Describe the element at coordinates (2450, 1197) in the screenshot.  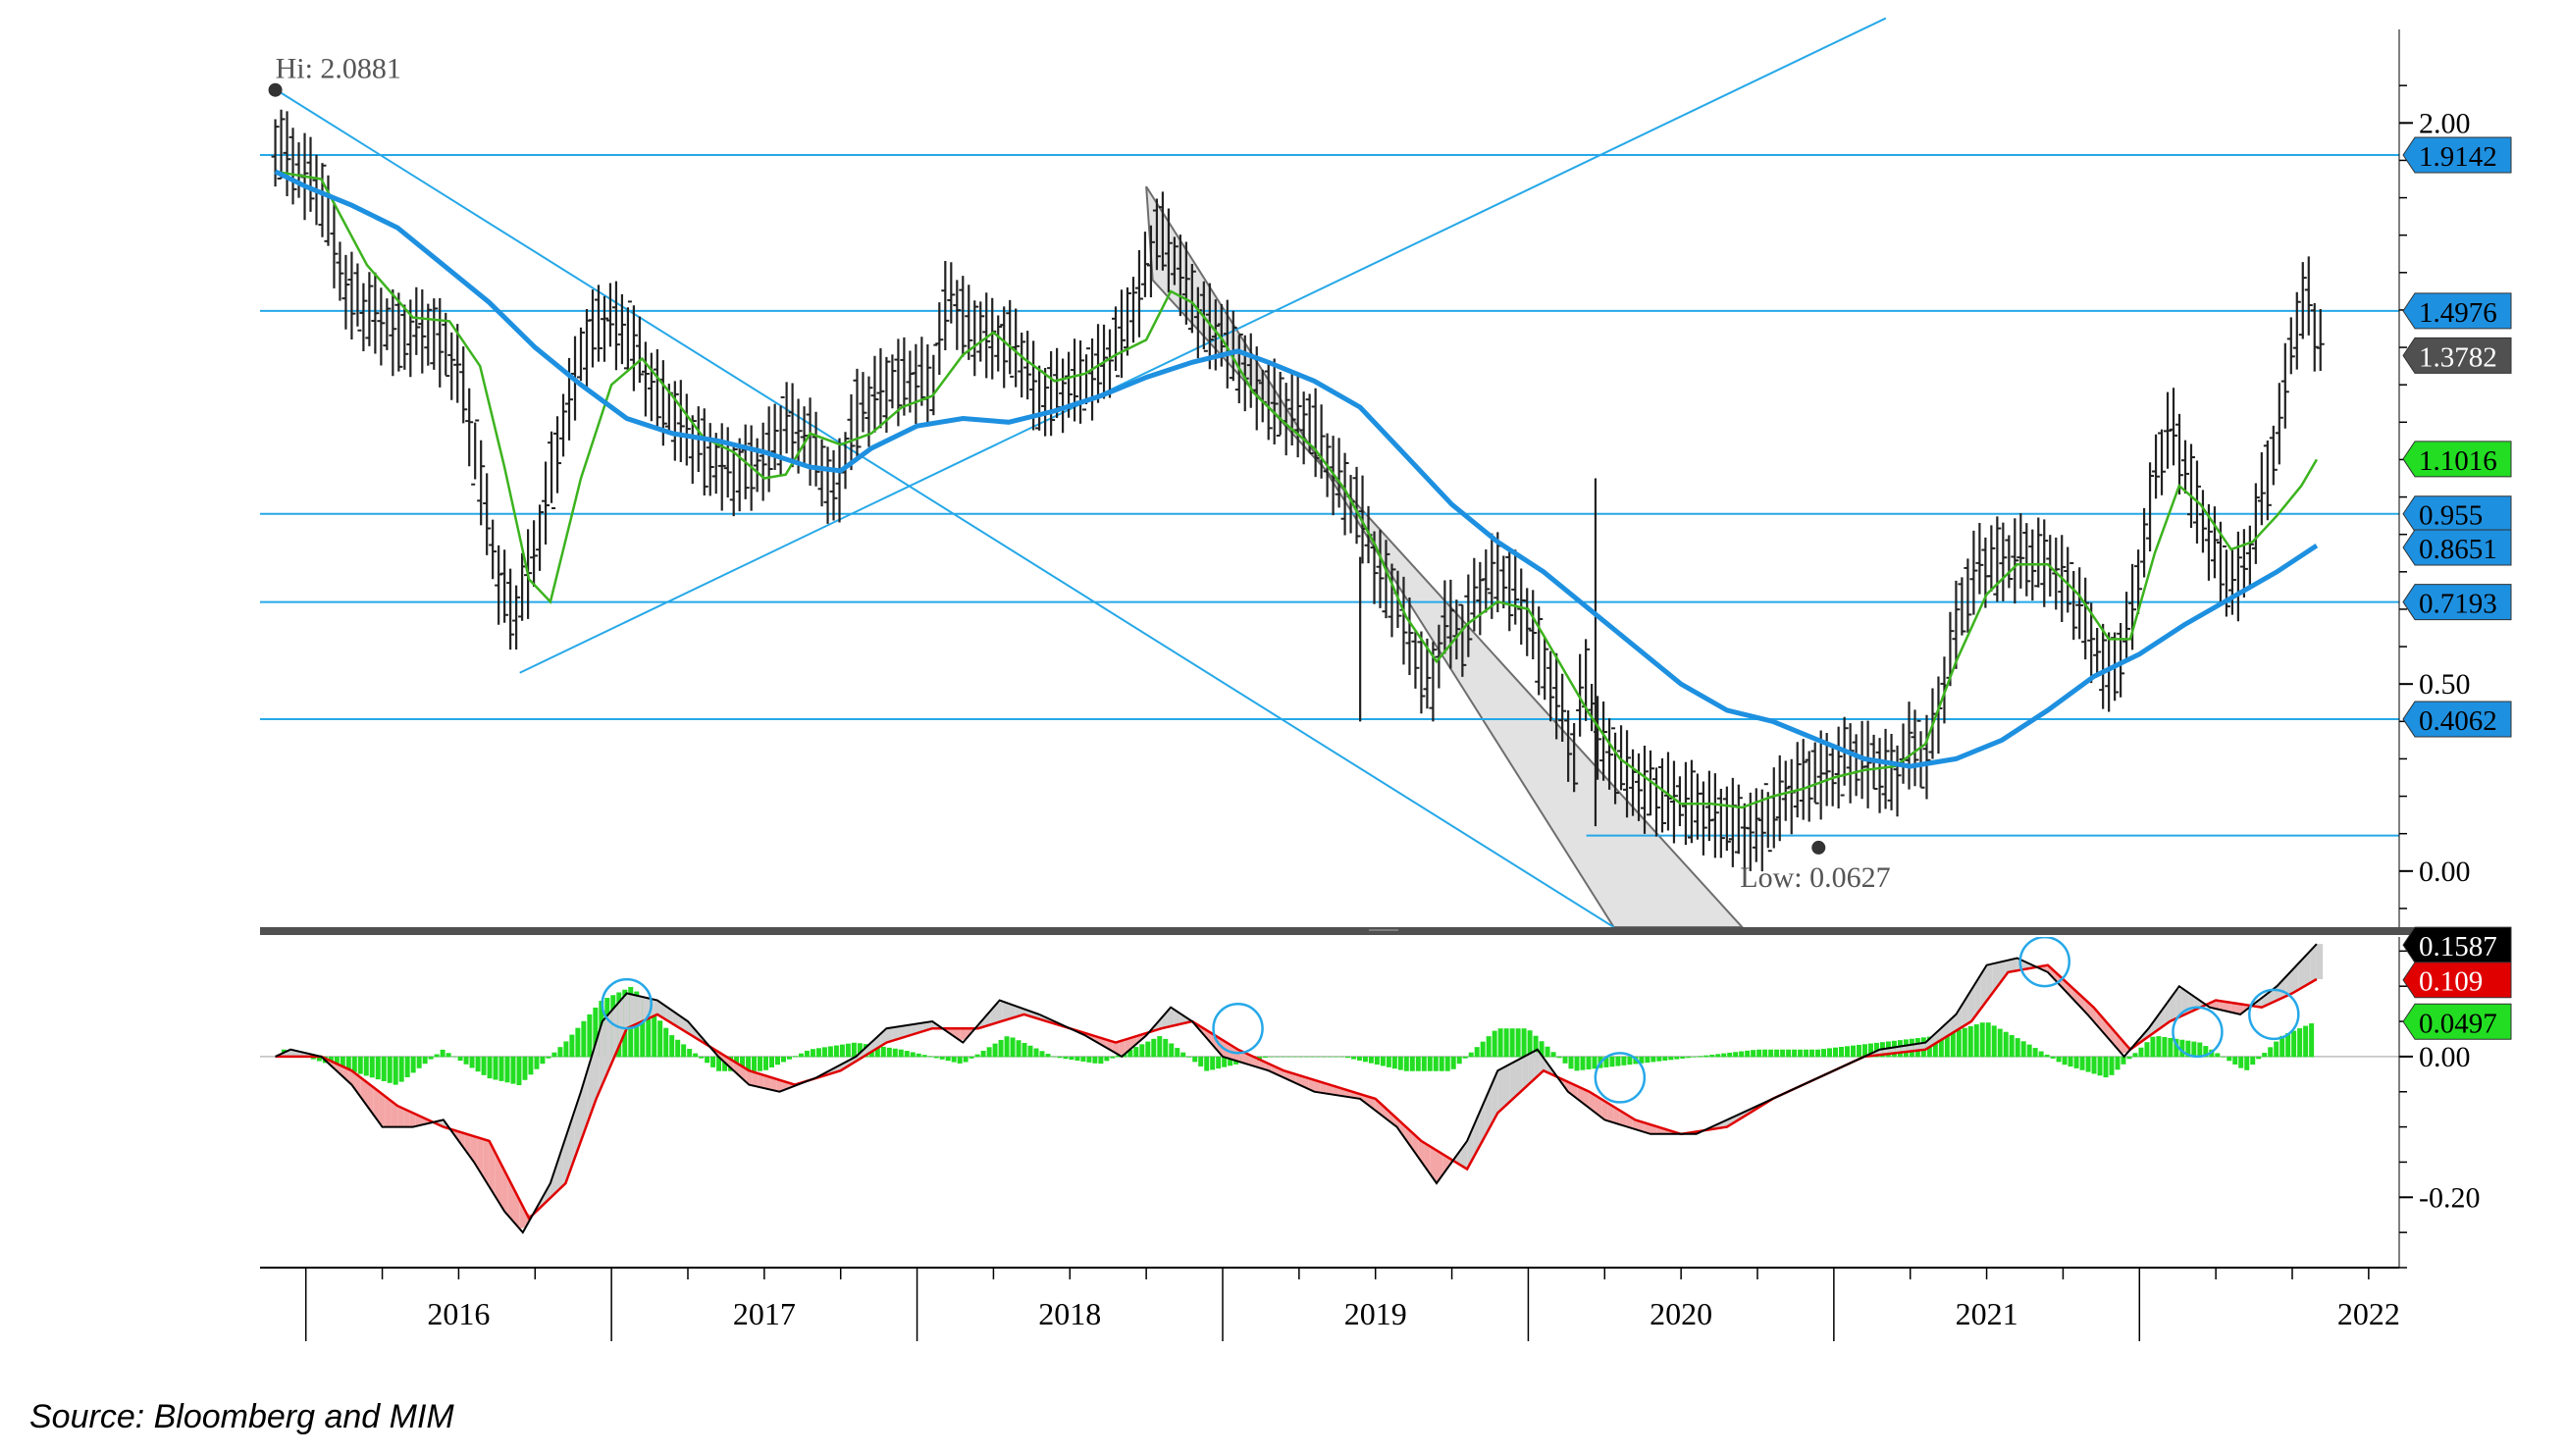
I see `macd-tick-label: -0.20` at that location.